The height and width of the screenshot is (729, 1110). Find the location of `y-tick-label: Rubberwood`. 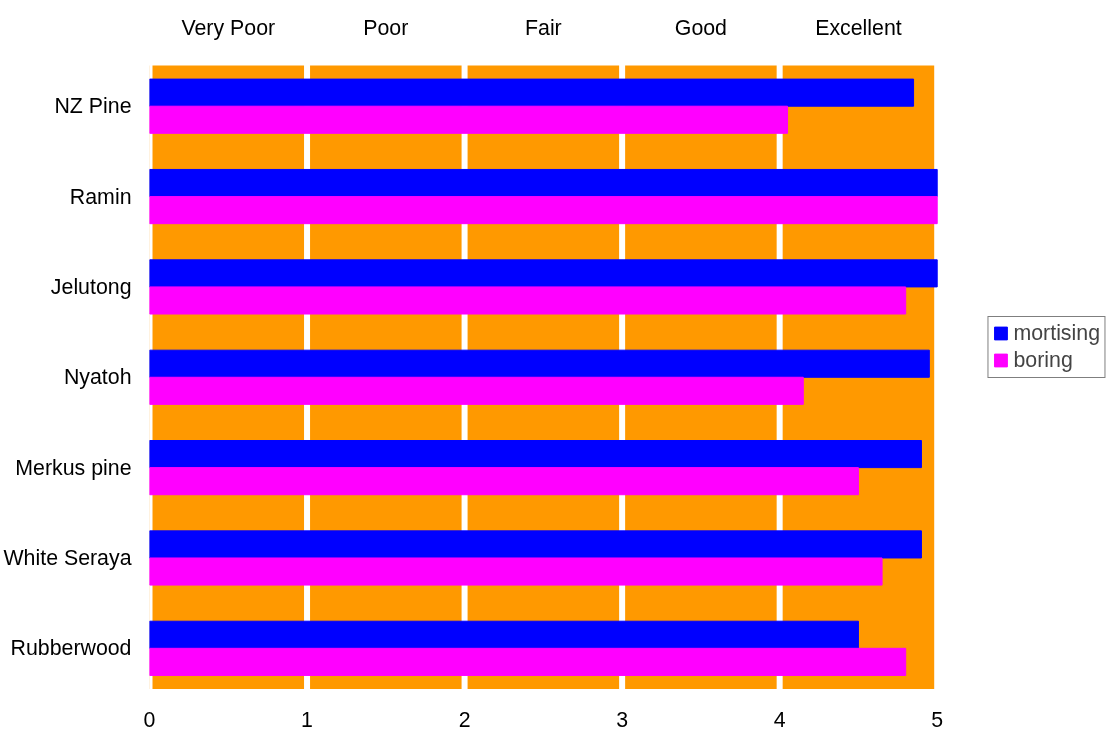

y-tick-label: Rubberwood is located at coordinates (71, 648).